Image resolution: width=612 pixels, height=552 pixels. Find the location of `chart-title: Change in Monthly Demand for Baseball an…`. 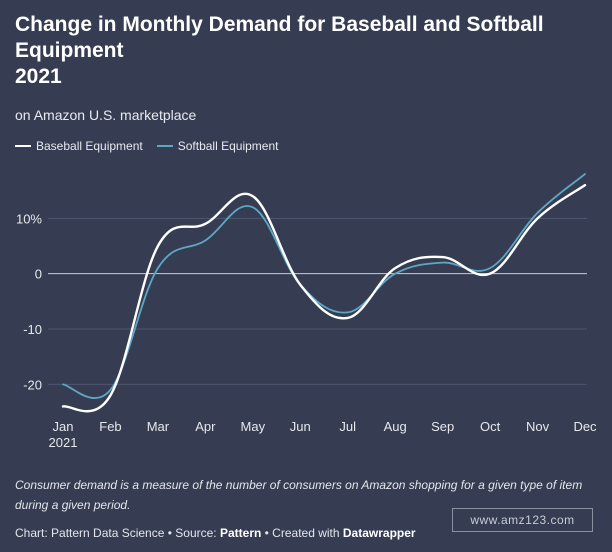

chart-title: Change in Monthly Demand for Baseball an… is located at coordinates (307, 51).